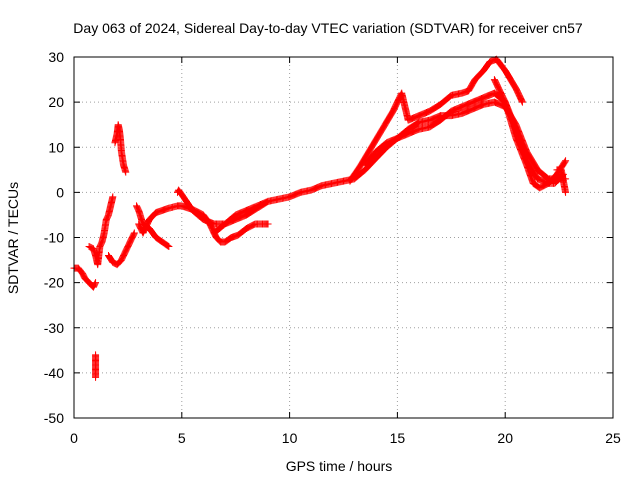 The width and height of the screenshot is (640, 480). Describe the element at coordinates (505, 438) in the screenshot. I see `x-tick-label: 20` at that location.